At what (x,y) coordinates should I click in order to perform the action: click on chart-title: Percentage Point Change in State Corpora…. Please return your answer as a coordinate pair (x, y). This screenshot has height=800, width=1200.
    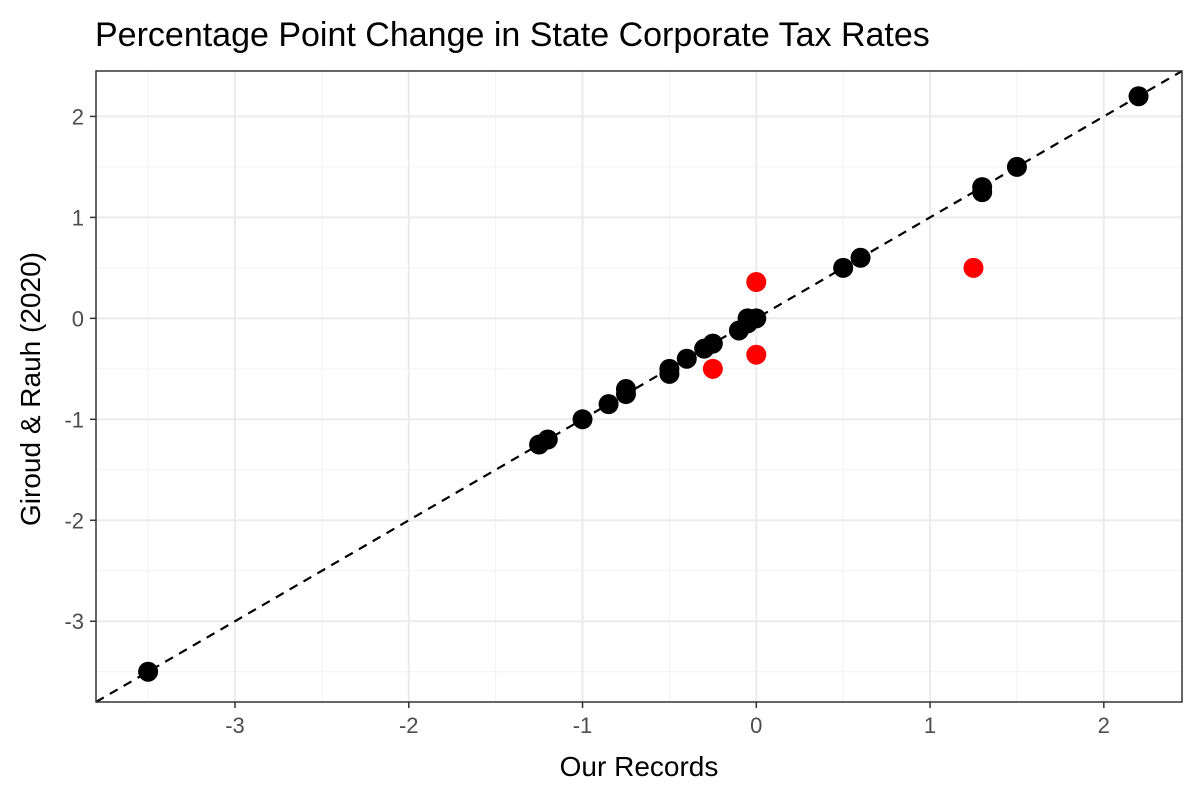
    Looking at the image, I should click on (512, 35).